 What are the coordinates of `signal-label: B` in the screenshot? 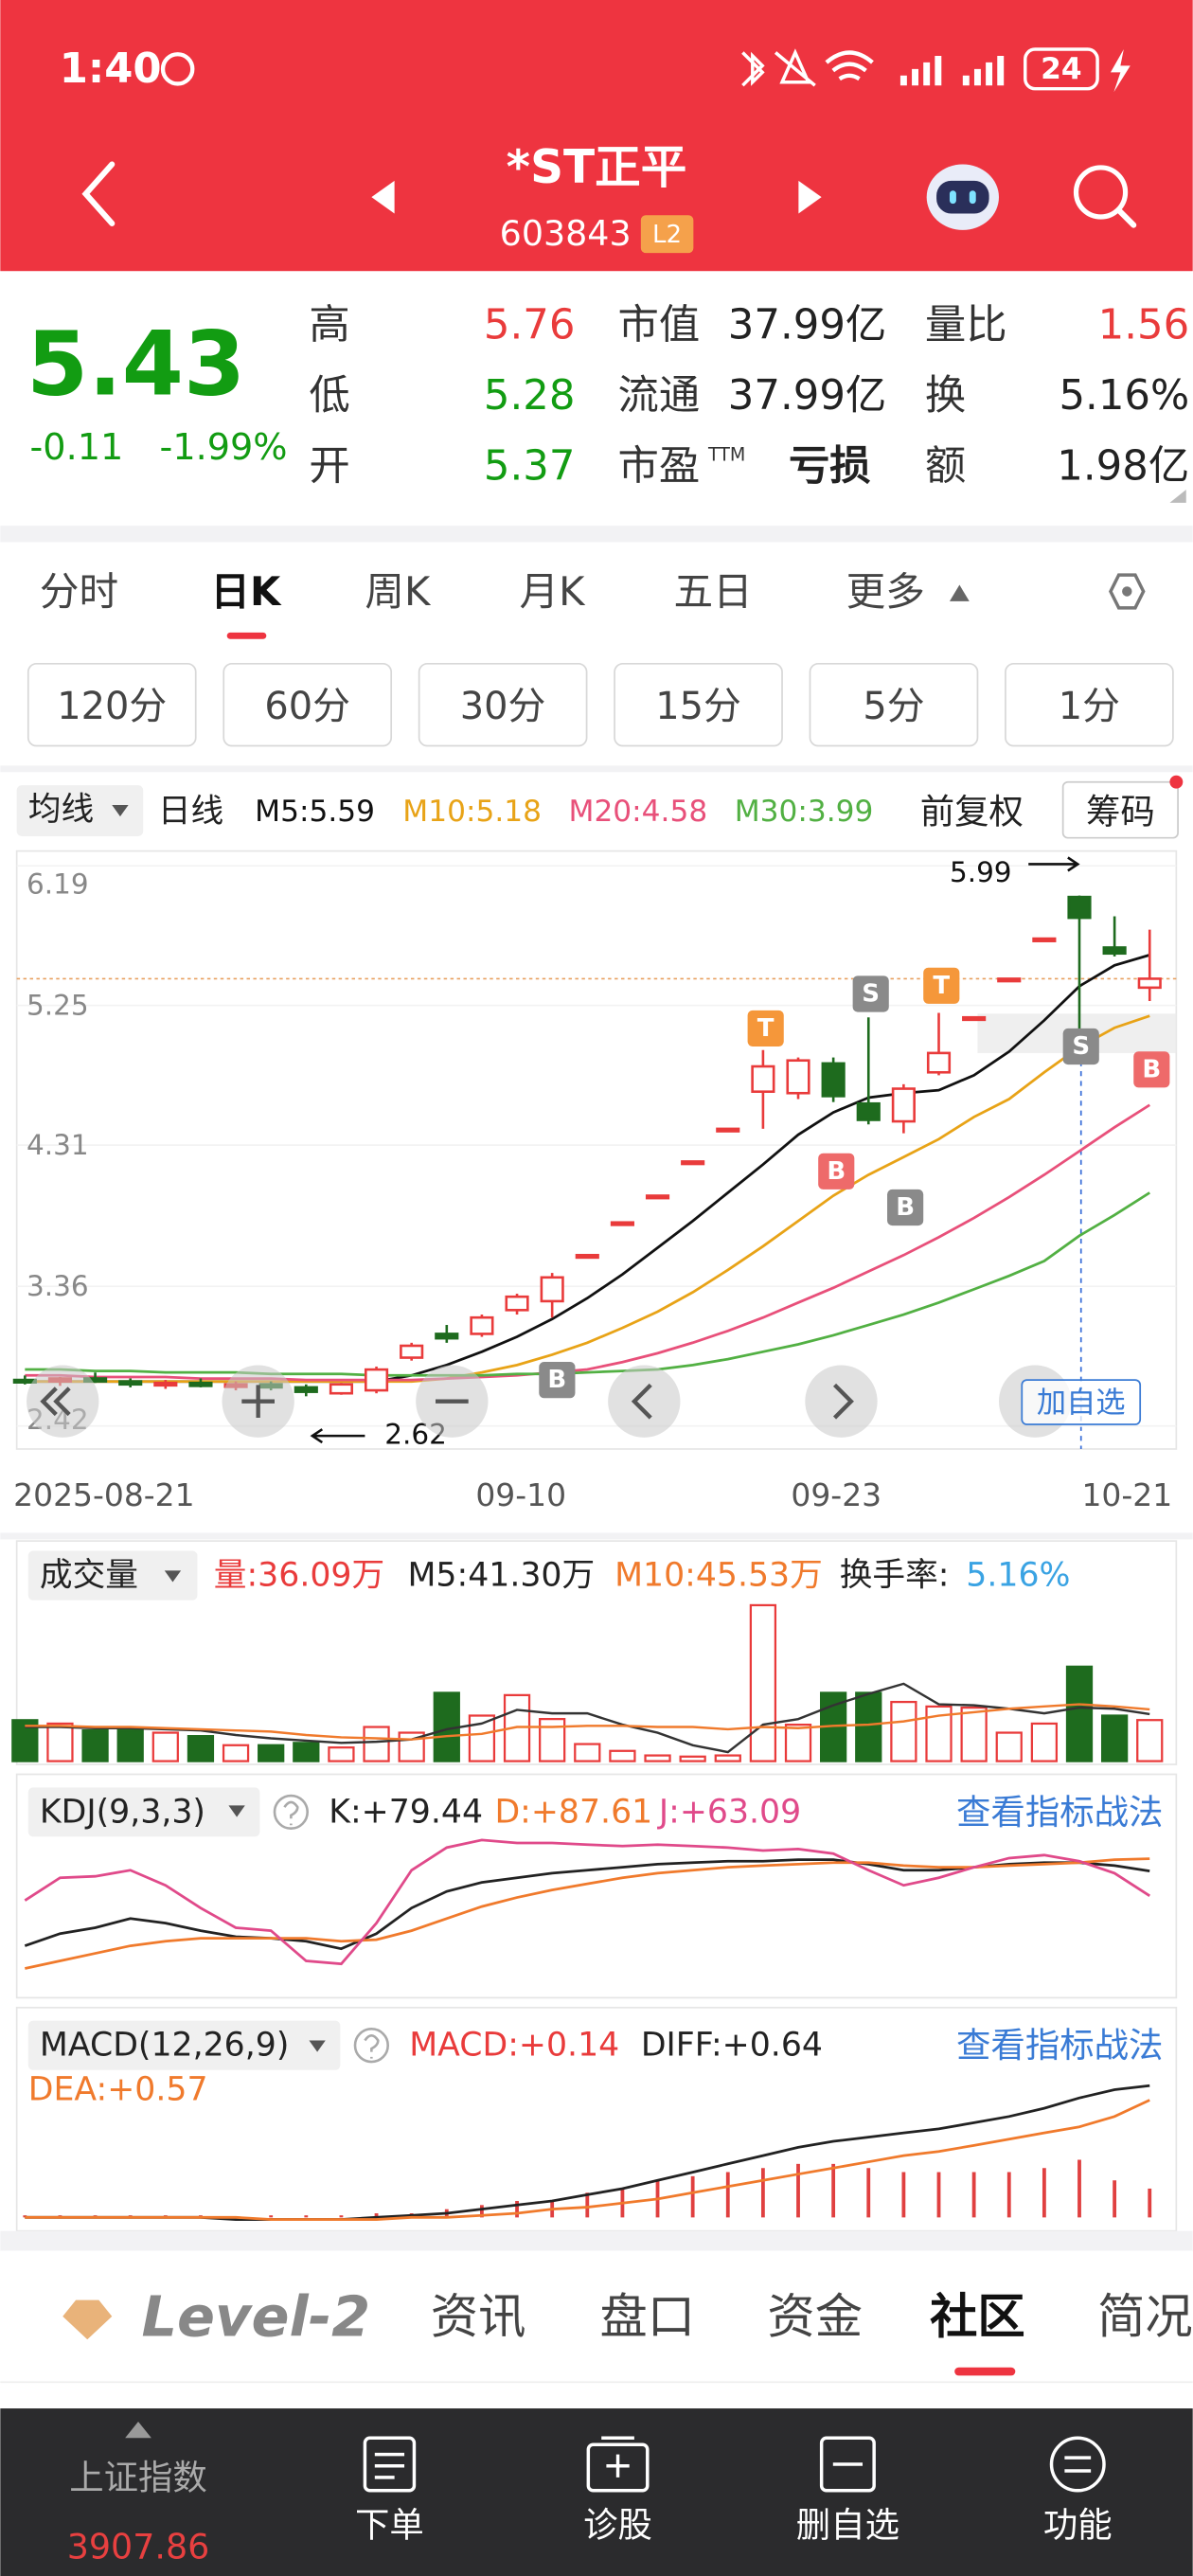 It's located at (1151, 1069).